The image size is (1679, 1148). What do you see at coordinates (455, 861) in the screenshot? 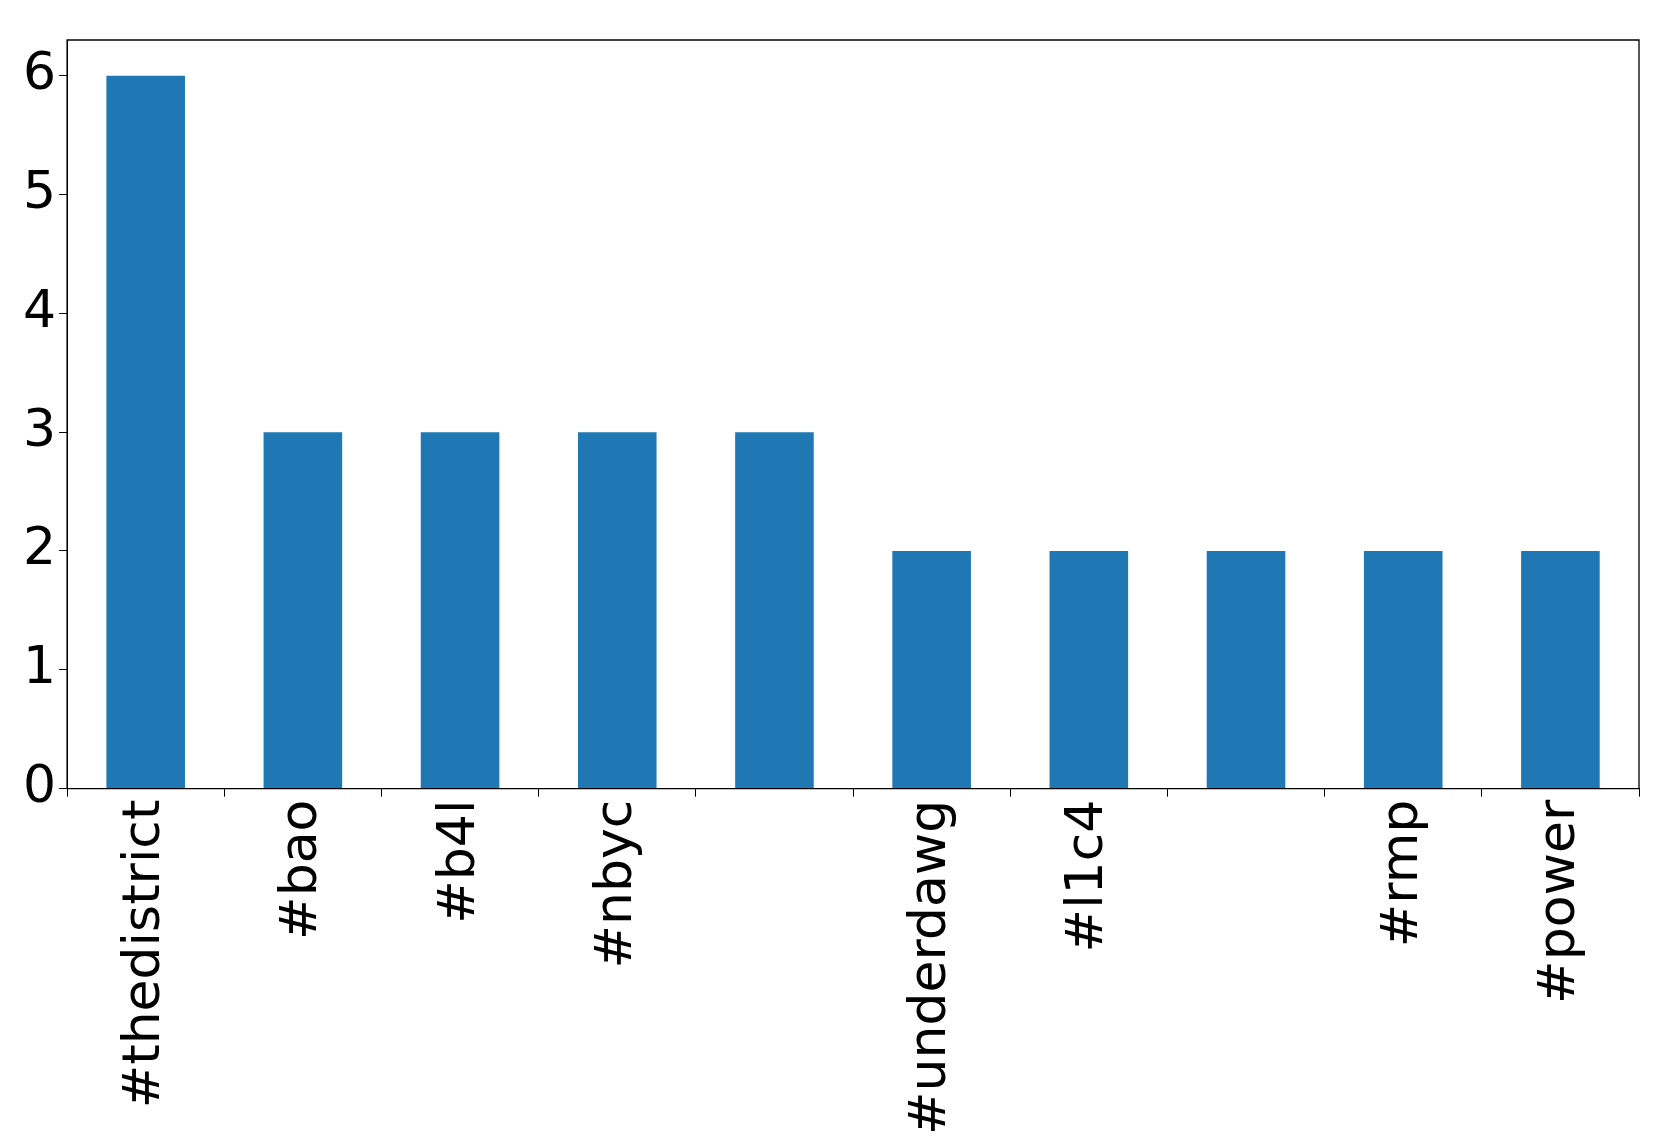
I see `x-tick-label: #b4l` at bounding box center [455, 861].